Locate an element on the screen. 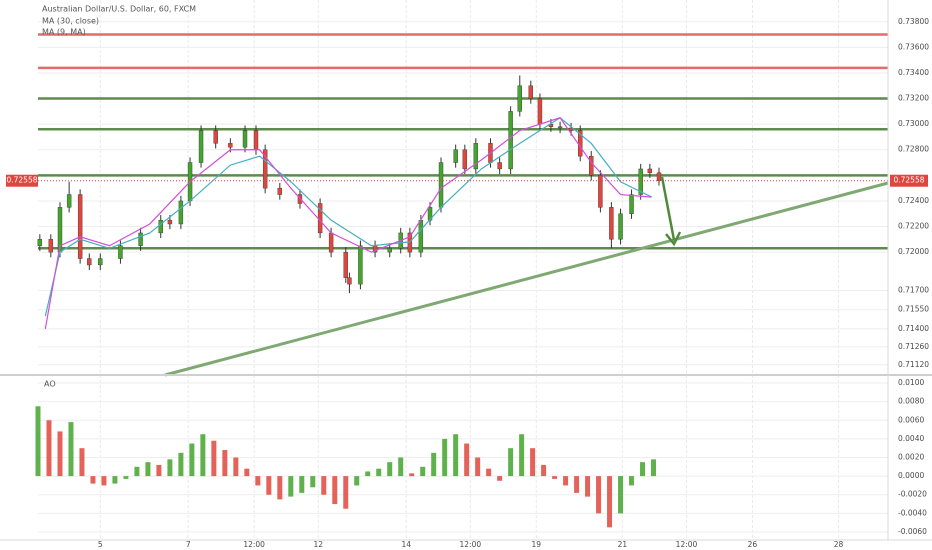  y-tick-label: 0.72800 is located at coordinates (913, 149).